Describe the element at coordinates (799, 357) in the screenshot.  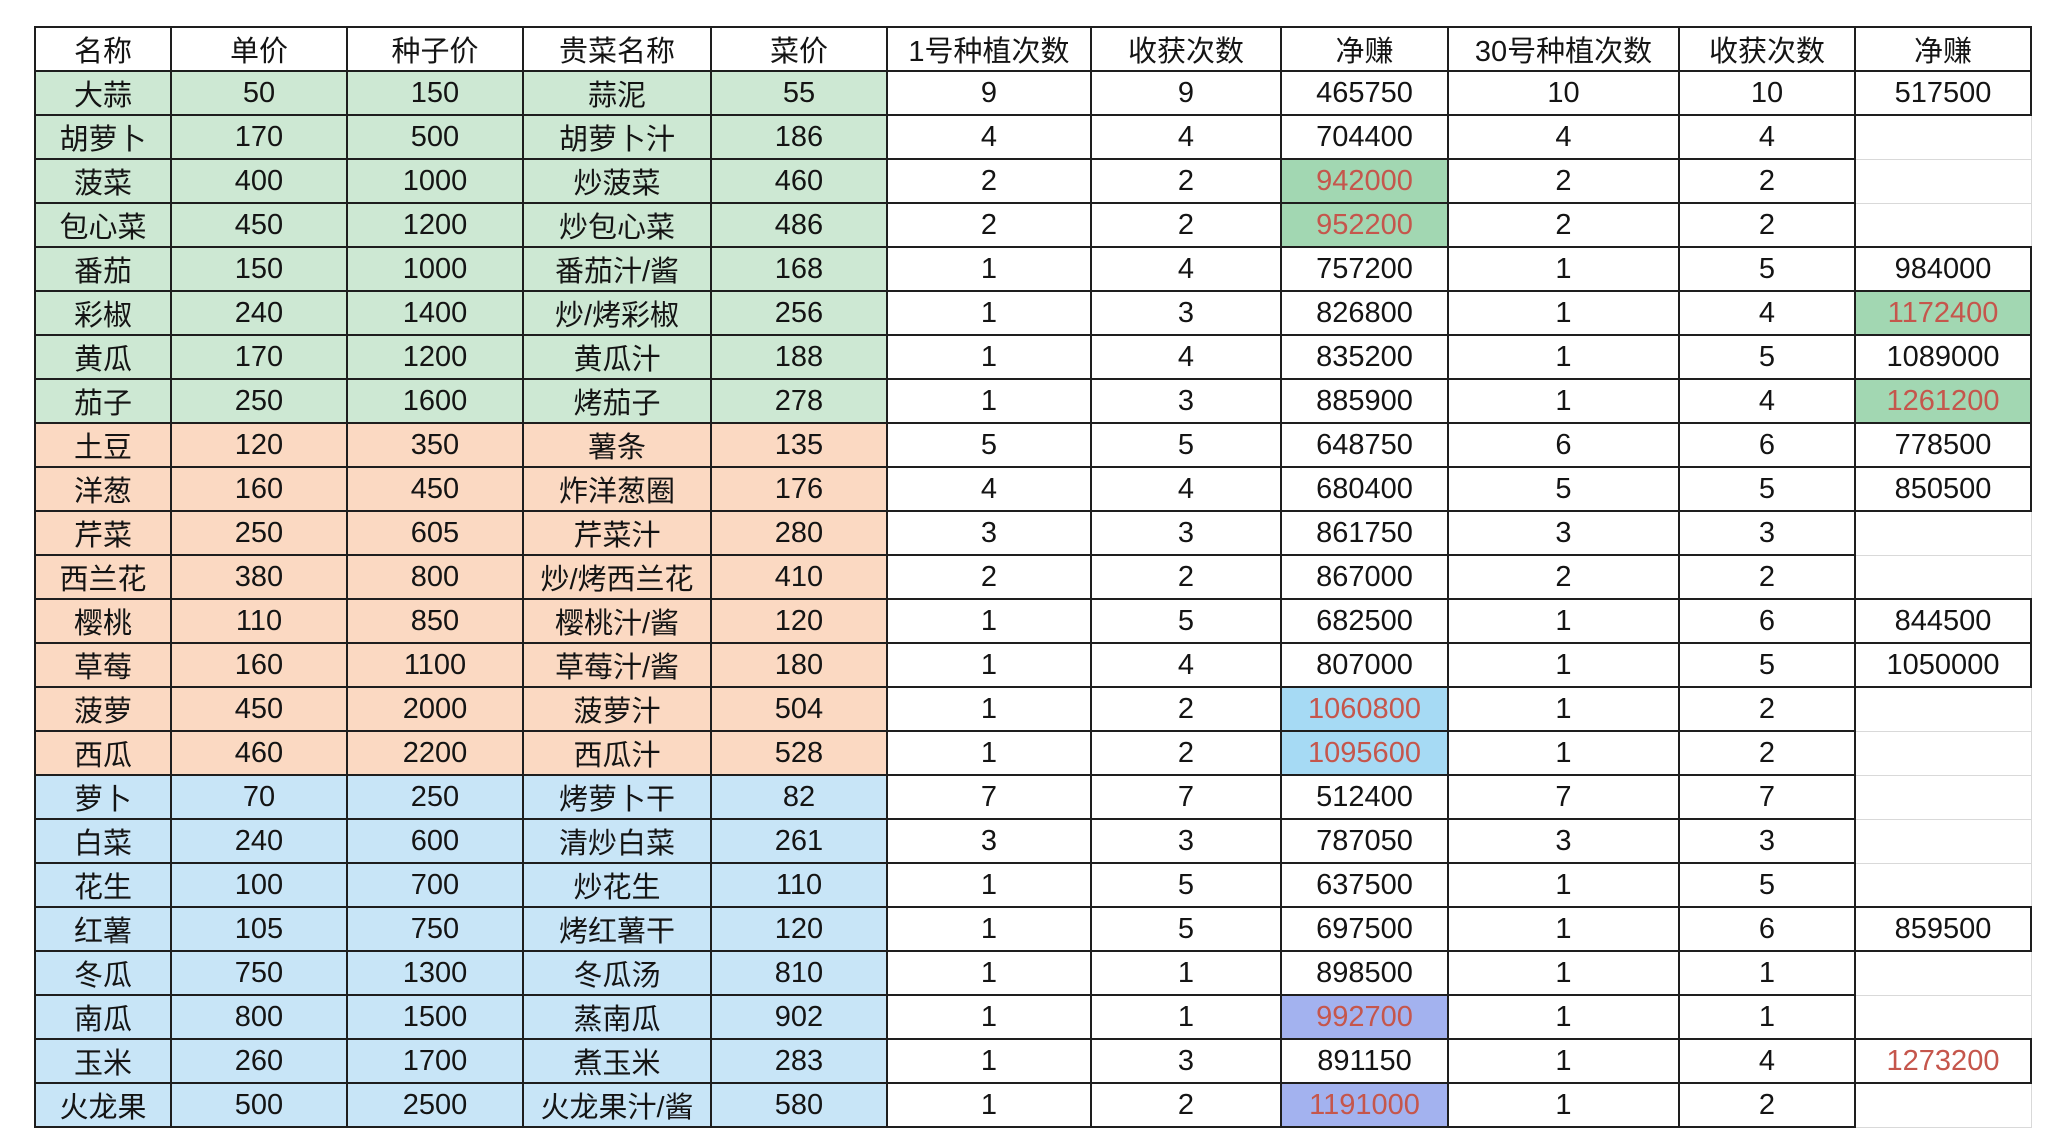
I see `cell-dish-price: 188` at that location.